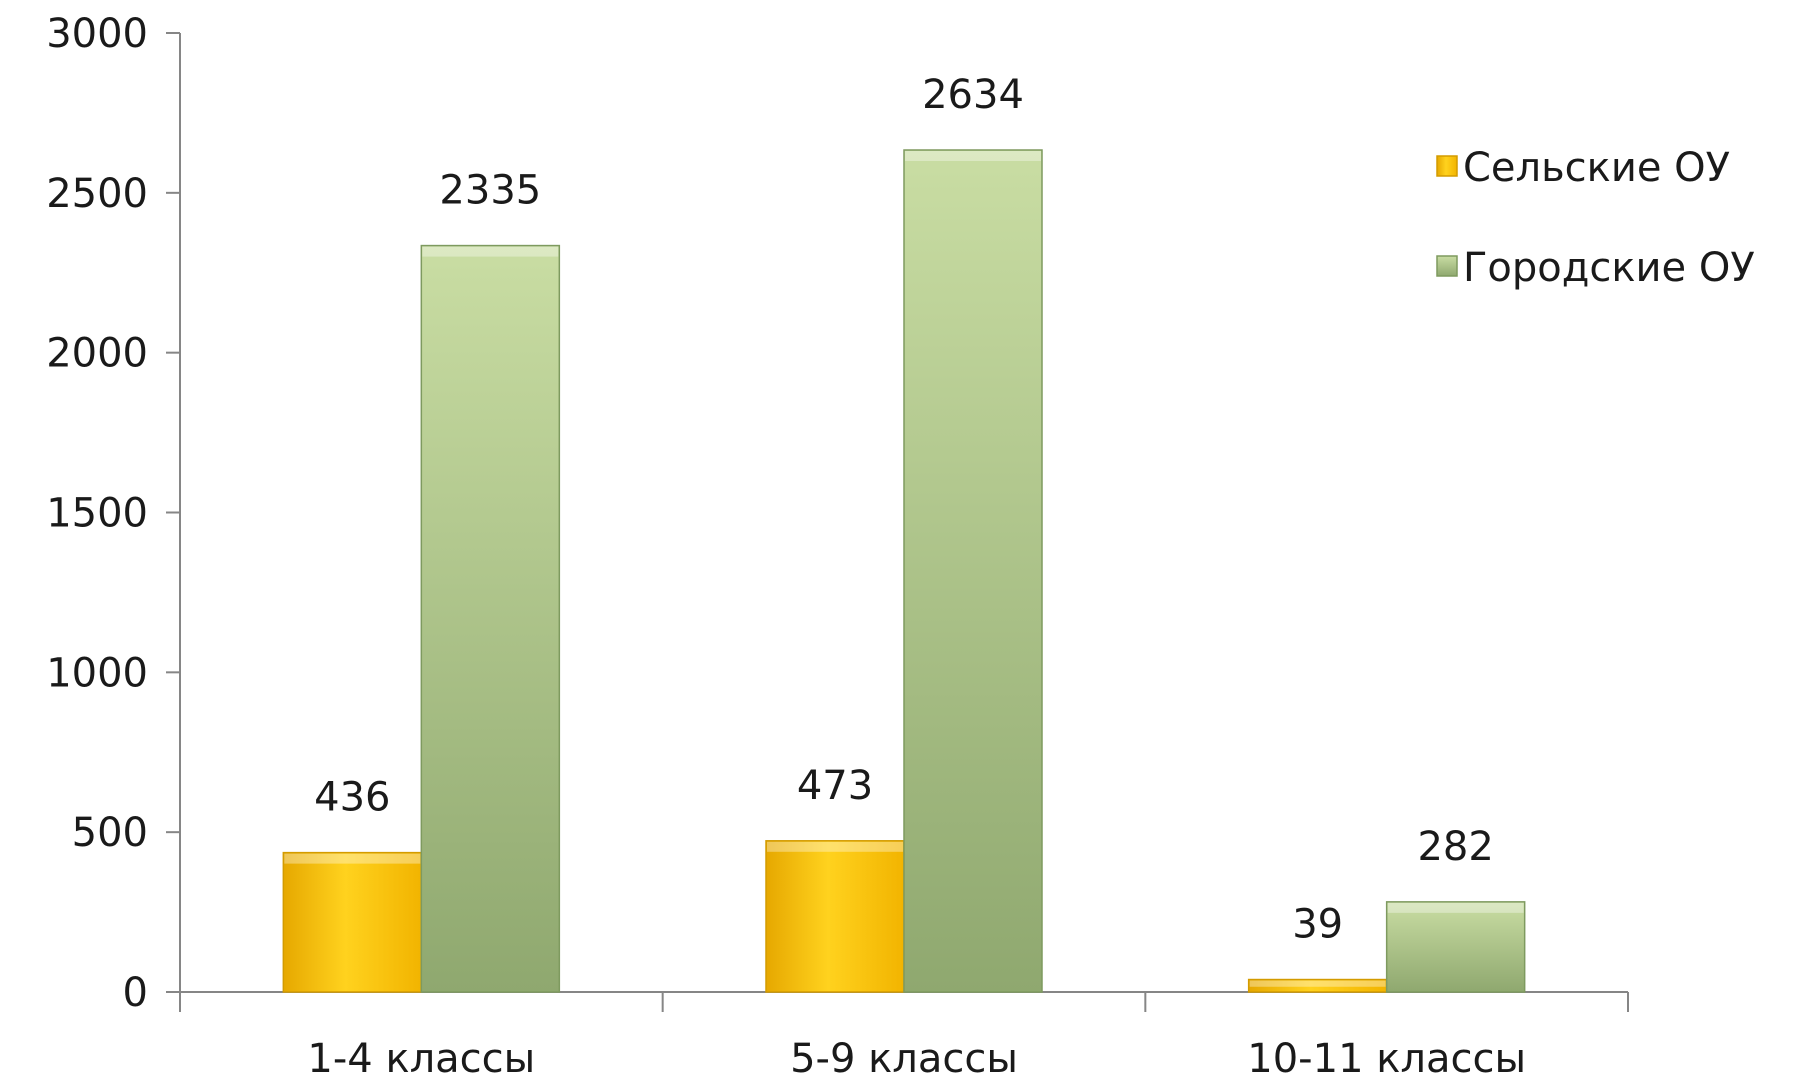 This screenshot has height=1092, width=1815. Describe the element at coordinates (1386, 1059) in the screenshot. I see `x-category-label: 10-11 классы` at that location.